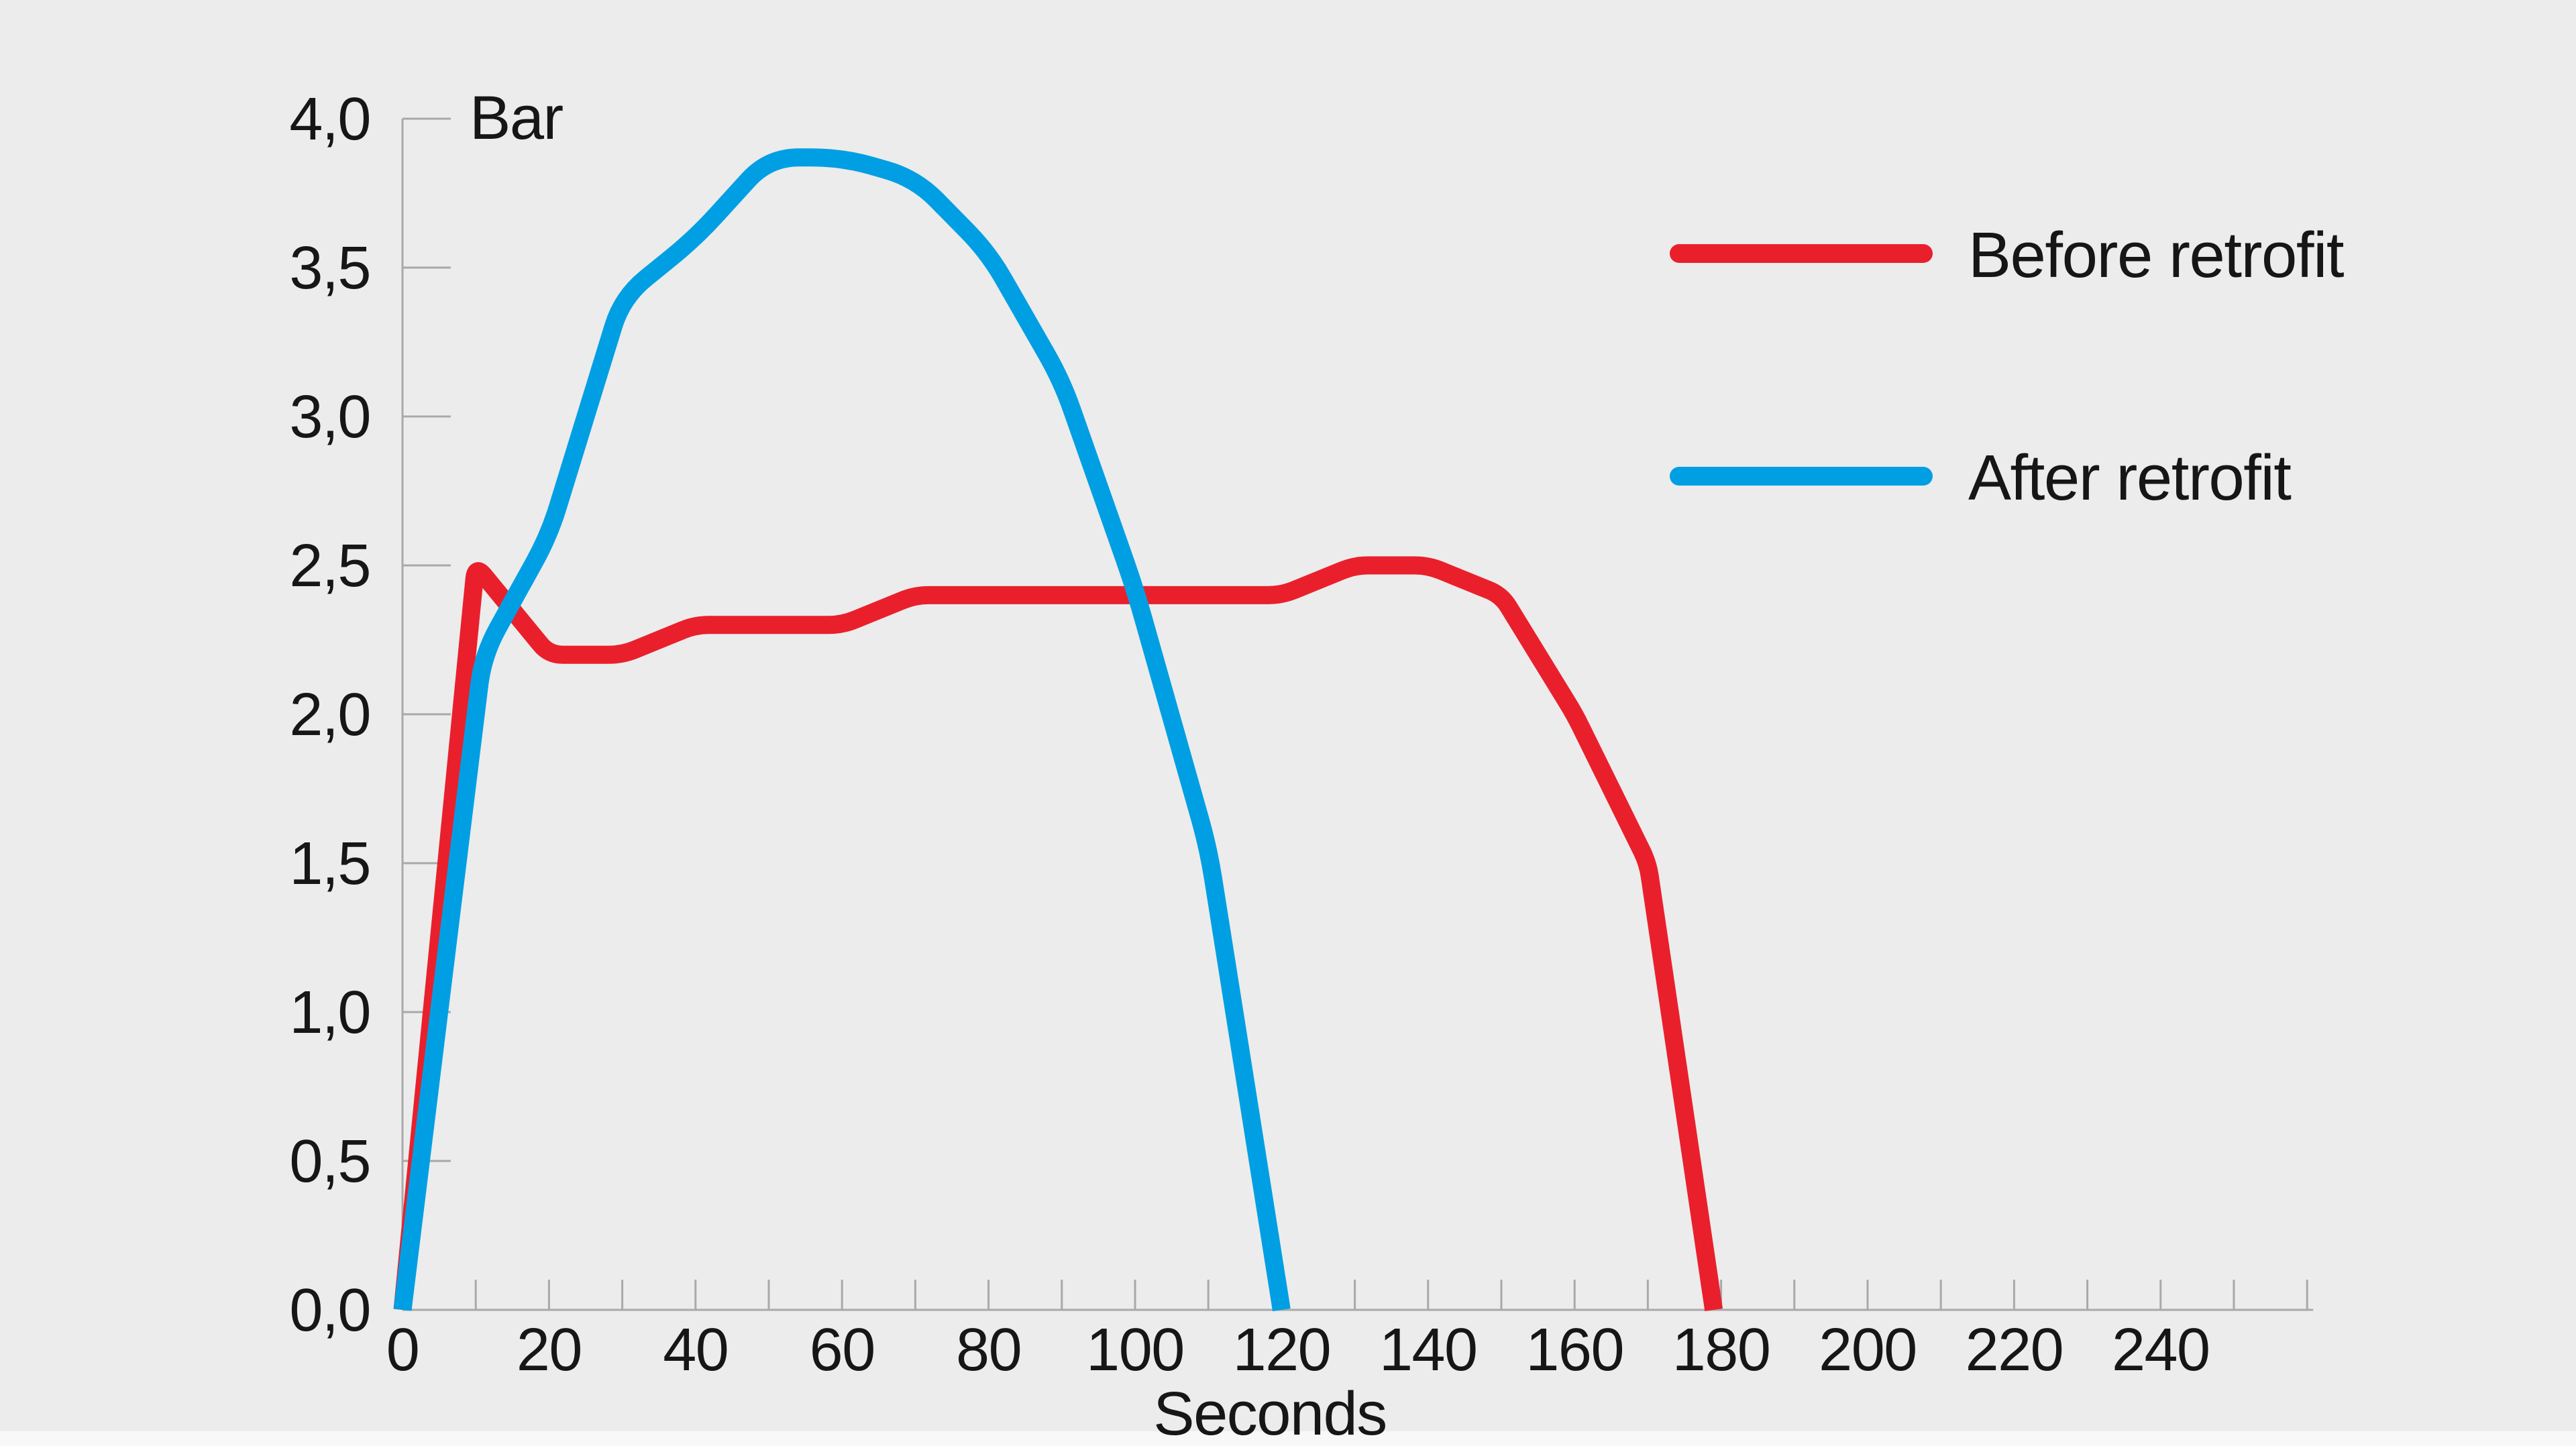 The height and width of the screenshot is (1446, 2576). I want to click on x-tick-label: 240, so click(2161, 1350).